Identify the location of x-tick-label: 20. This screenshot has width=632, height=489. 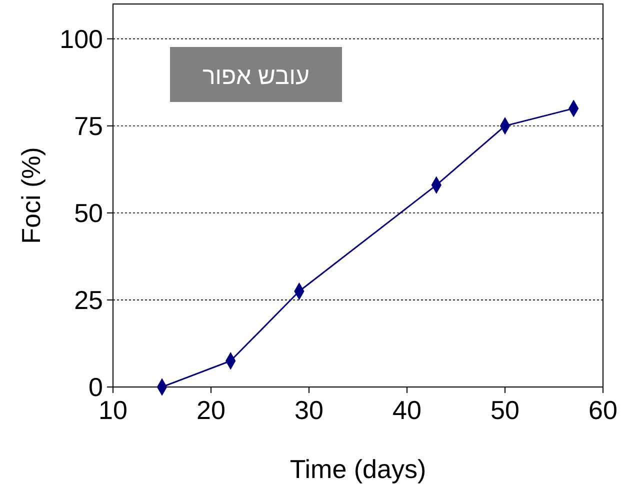
(211, 410).